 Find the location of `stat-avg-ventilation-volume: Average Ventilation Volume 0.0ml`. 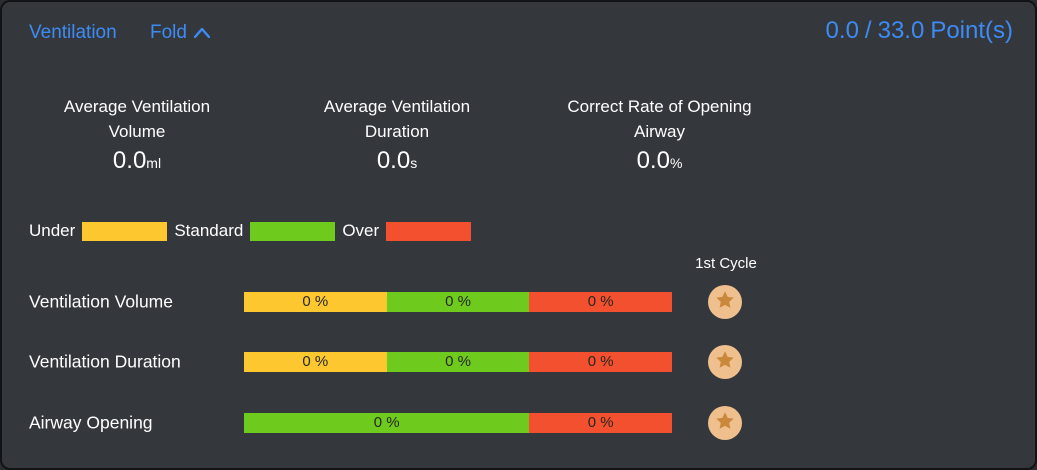

stat-avg-ventilation-volume: Average Ventilation Volume 0.0ml is located at coordinates (137, 136).